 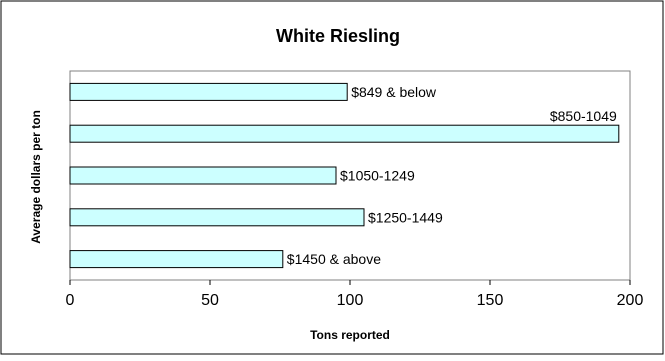 What do you see at coordinates (394, 92) in the screenshot?
I see `bar-data-label: $849 & below` at bounding box center [394, 92].